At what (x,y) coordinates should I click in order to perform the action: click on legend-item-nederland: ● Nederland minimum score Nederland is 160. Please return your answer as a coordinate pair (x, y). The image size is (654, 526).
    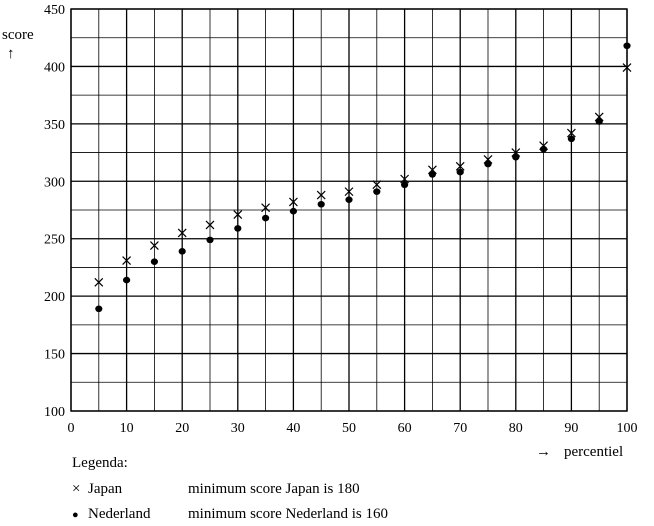
    Looking at the image, I should click on (230, 514).